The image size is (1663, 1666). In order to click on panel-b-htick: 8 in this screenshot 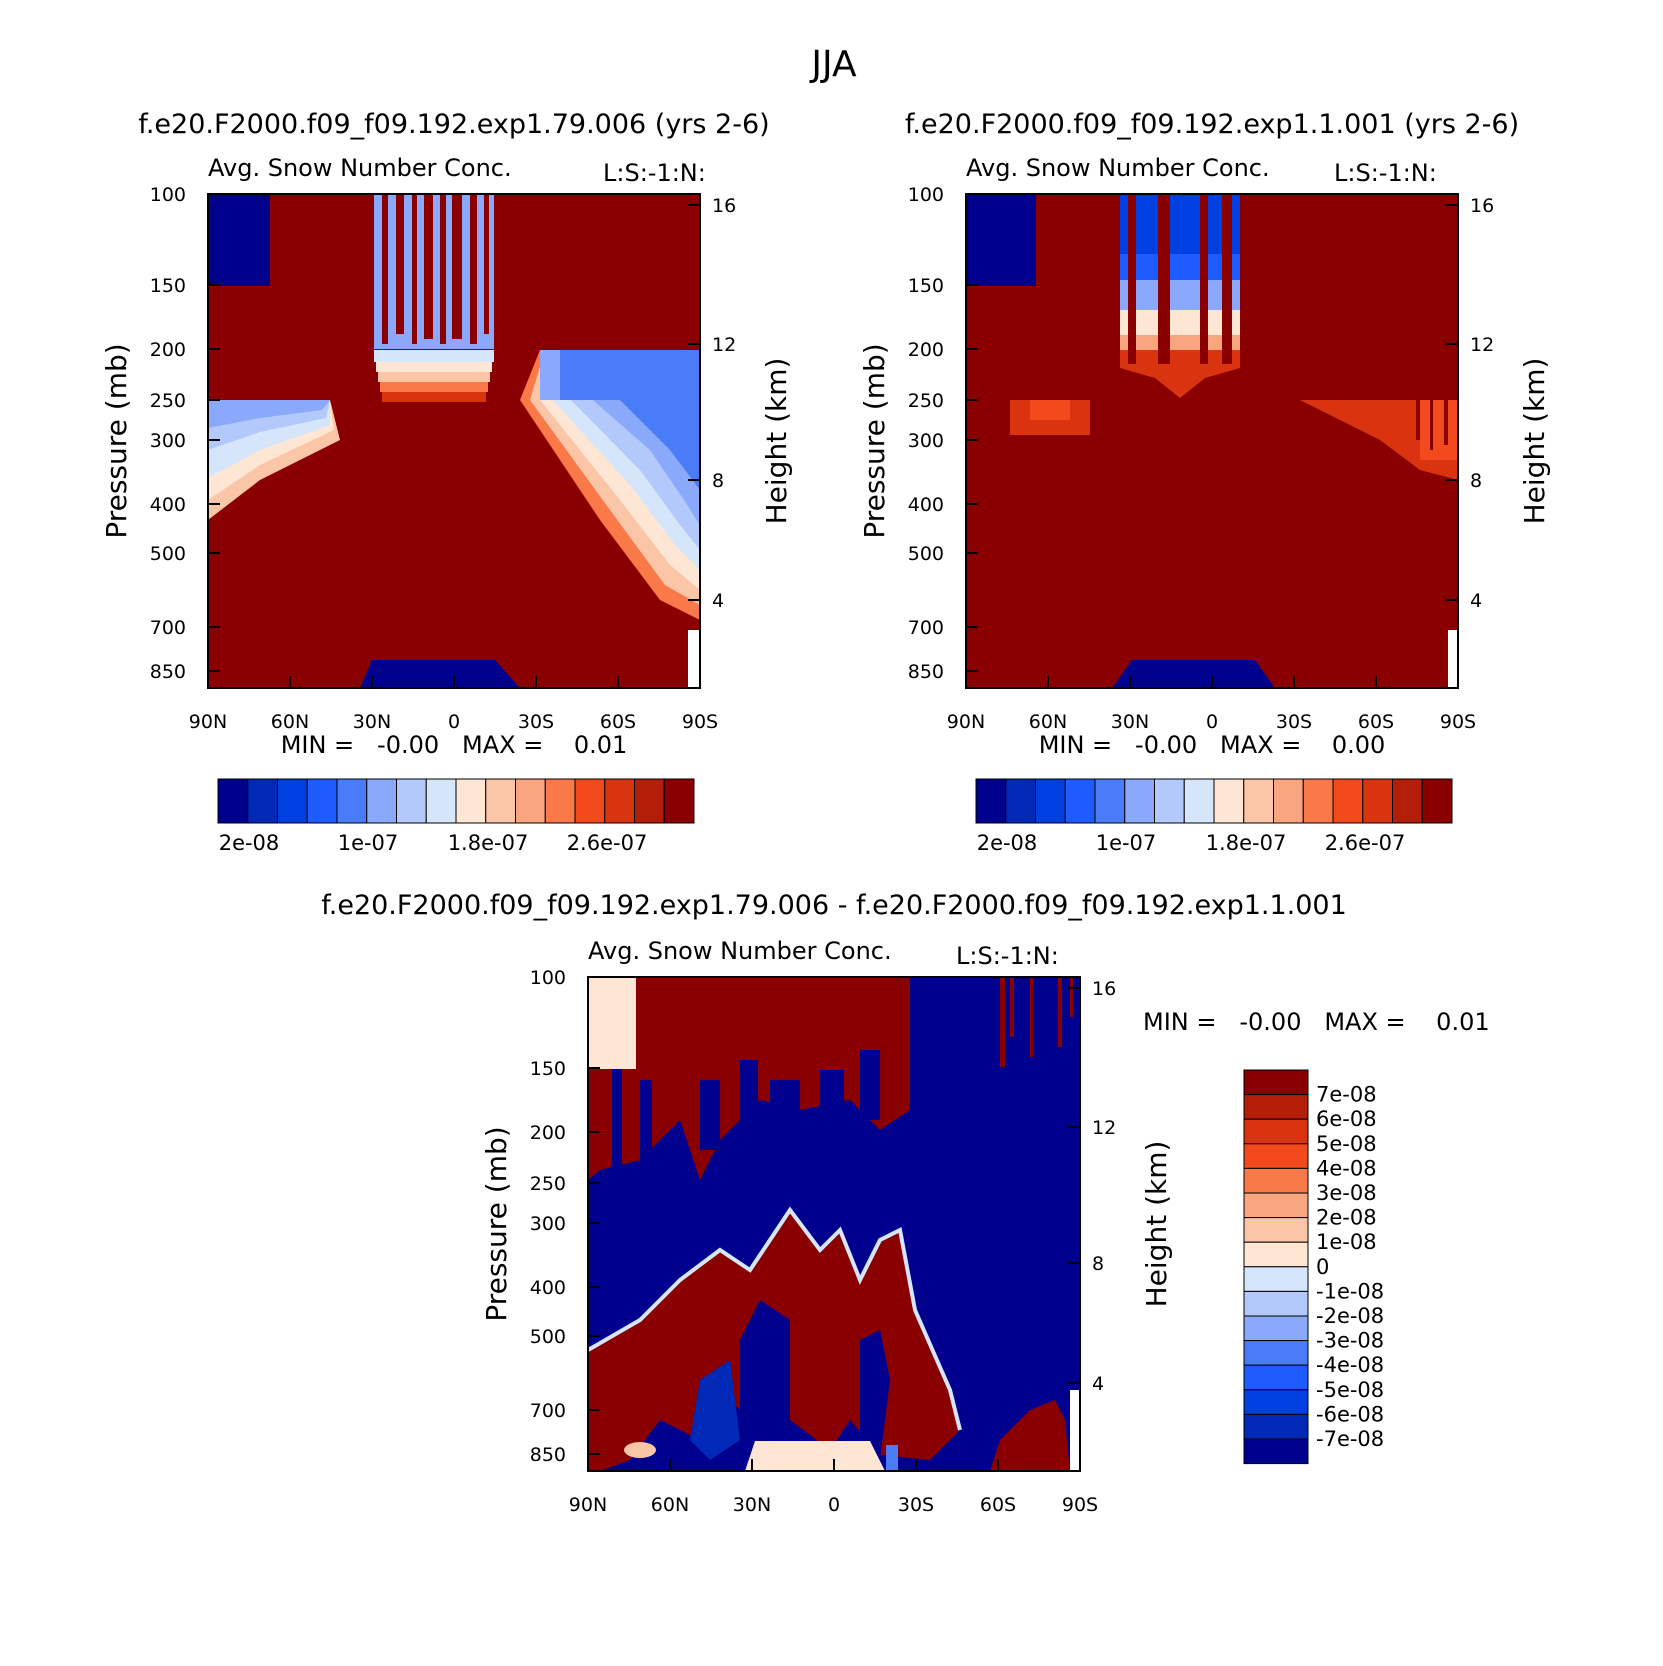, I will do `click(1476, 481)`.